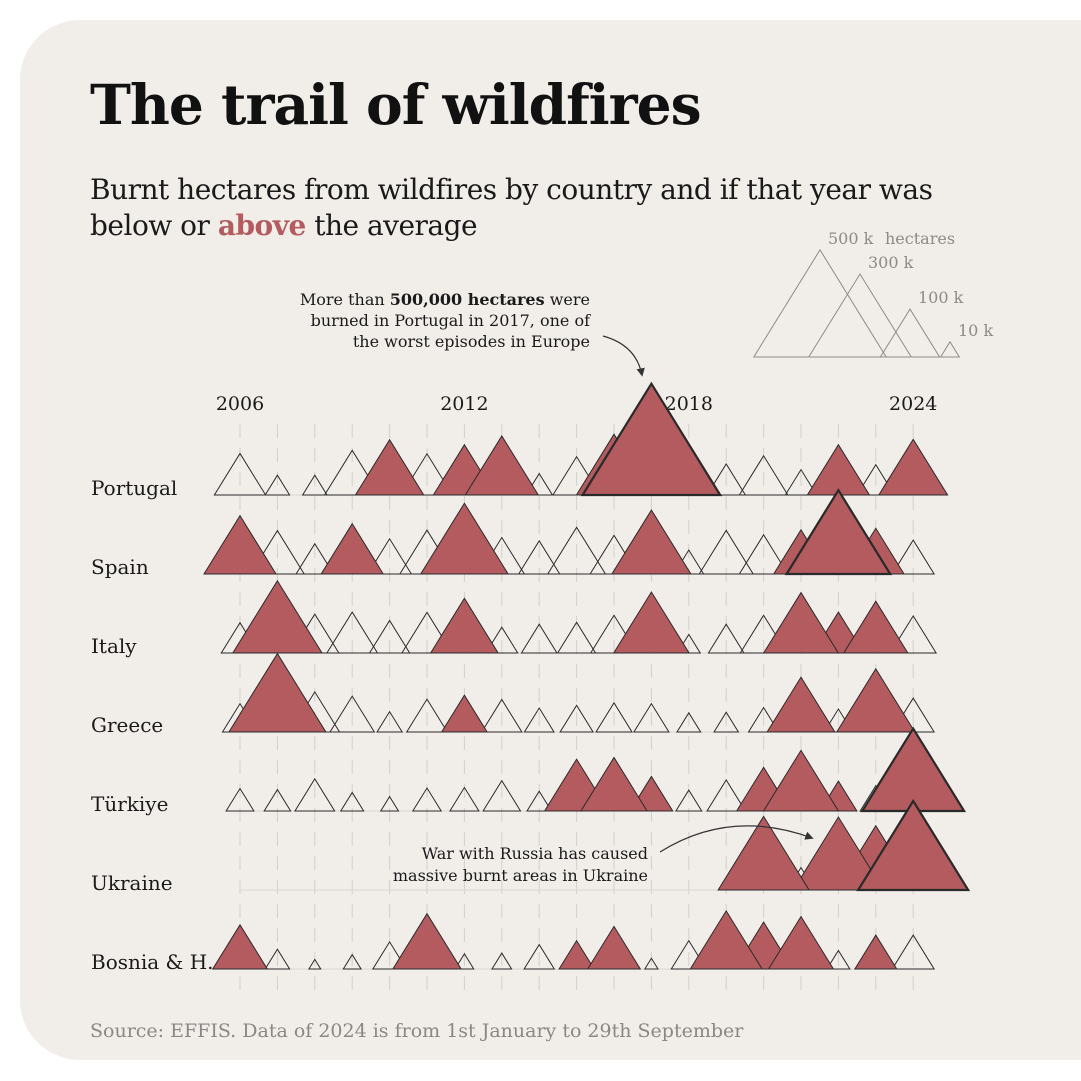  Describe the element at coordinates (614, 717) in the screenshot. I see `triangle-2016-below` at that location.